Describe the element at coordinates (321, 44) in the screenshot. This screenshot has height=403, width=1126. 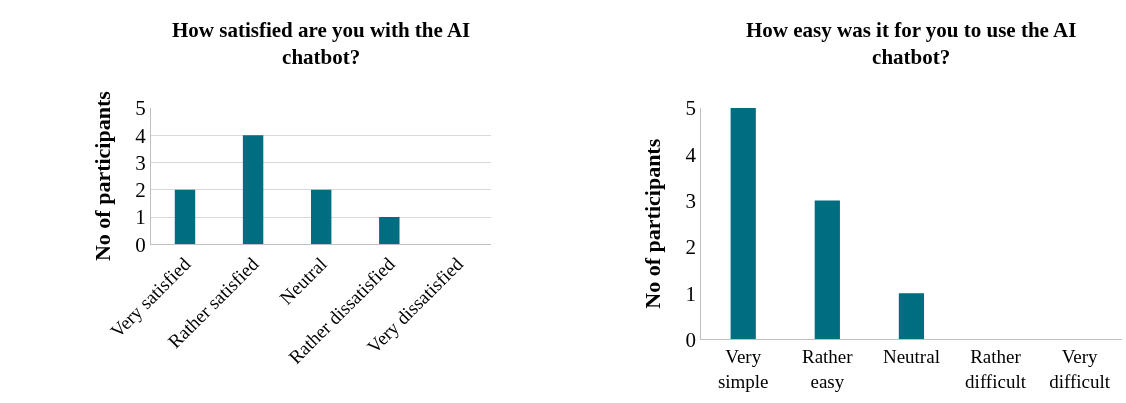
I see `chart-title: How satisfied are you with the AI chatbot?` at that location.